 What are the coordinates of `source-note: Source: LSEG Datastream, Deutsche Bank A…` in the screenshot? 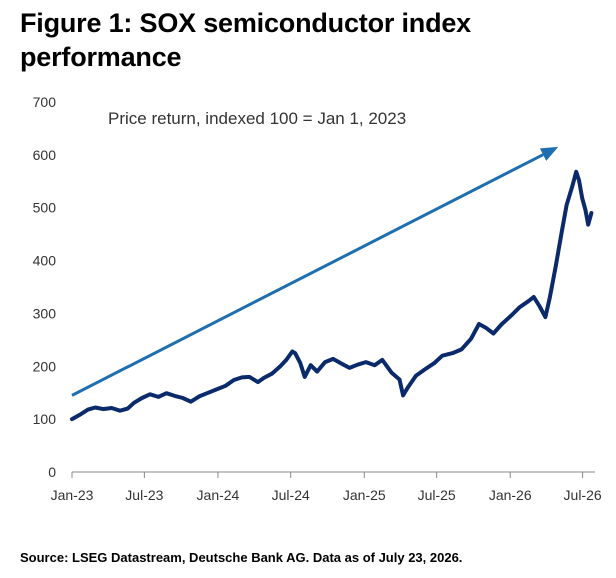 It's located at (241, 557).